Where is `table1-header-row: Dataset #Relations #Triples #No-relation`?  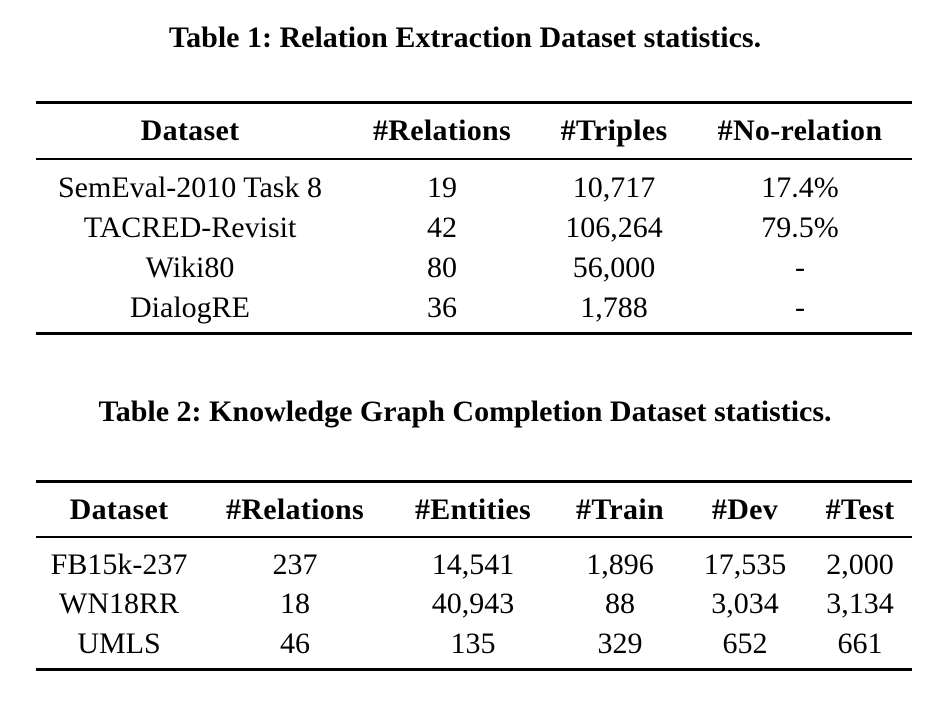 table1-header-row: Dataset #Relations #Triples #No-relation is located at coordinates (474, 131).